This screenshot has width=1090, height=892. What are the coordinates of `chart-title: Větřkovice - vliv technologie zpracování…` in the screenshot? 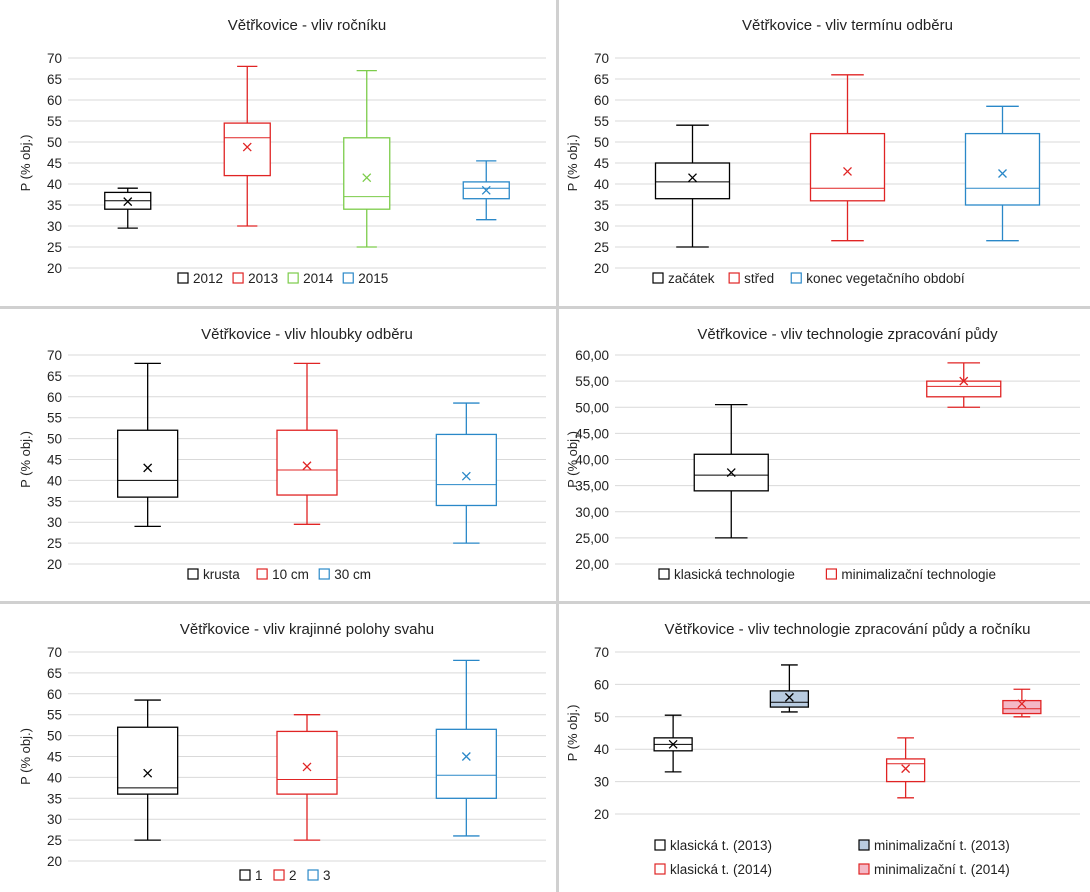 It's located at (847, 334).